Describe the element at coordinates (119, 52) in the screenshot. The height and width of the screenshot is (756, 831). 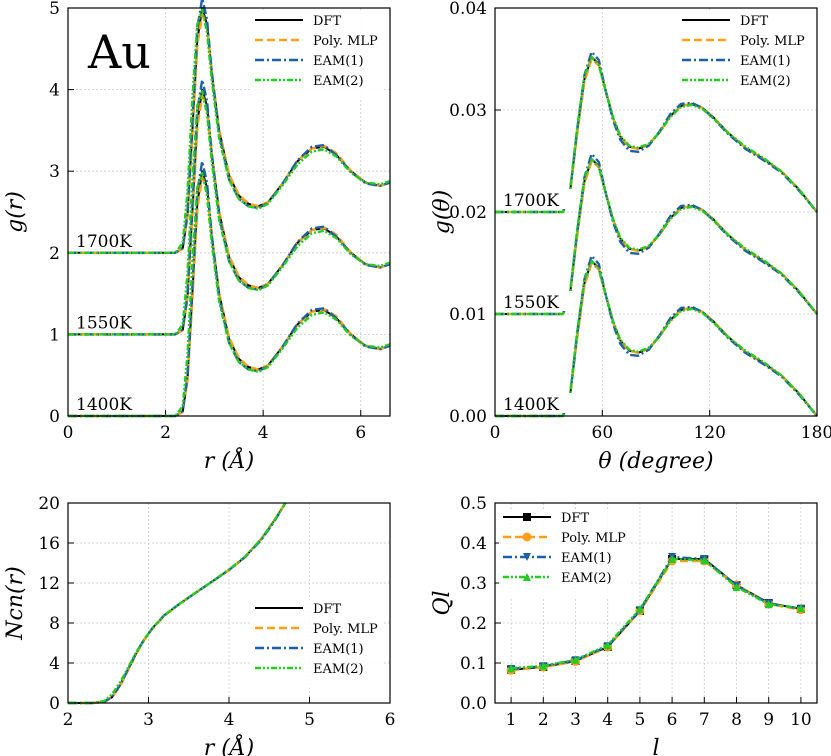
I see `element-label: Au` at that location.